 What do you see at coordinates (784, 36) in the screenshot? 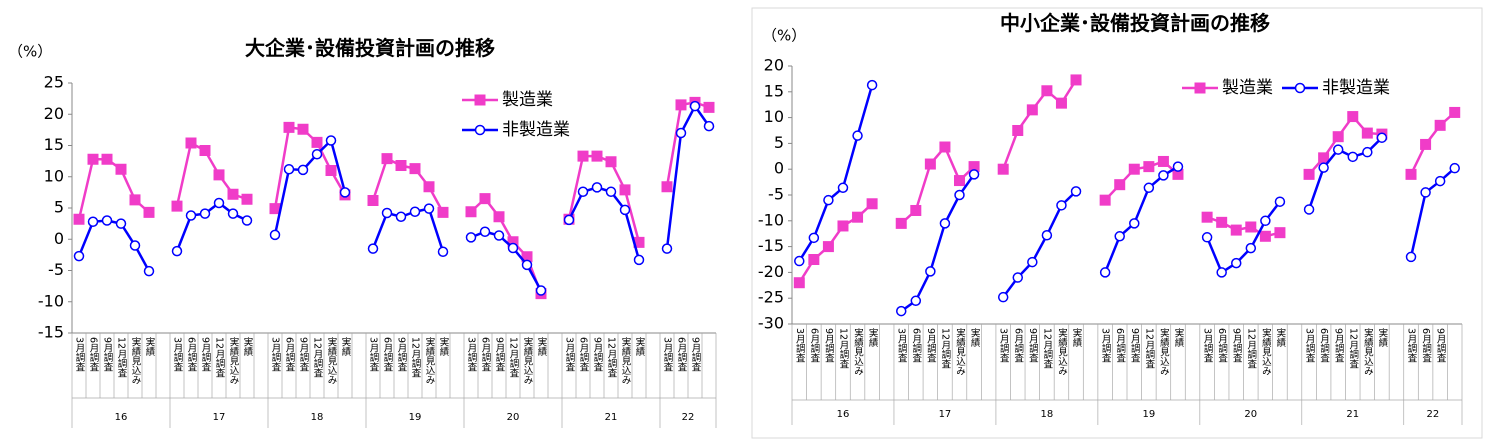
I see `y-unit: （%）` at bounding box center [784, 36].